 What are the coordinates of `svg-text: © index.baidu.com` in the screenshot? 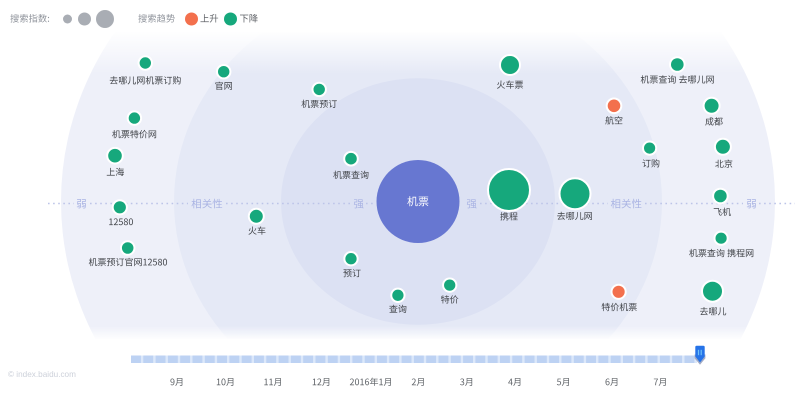 It's located at (42, 374).